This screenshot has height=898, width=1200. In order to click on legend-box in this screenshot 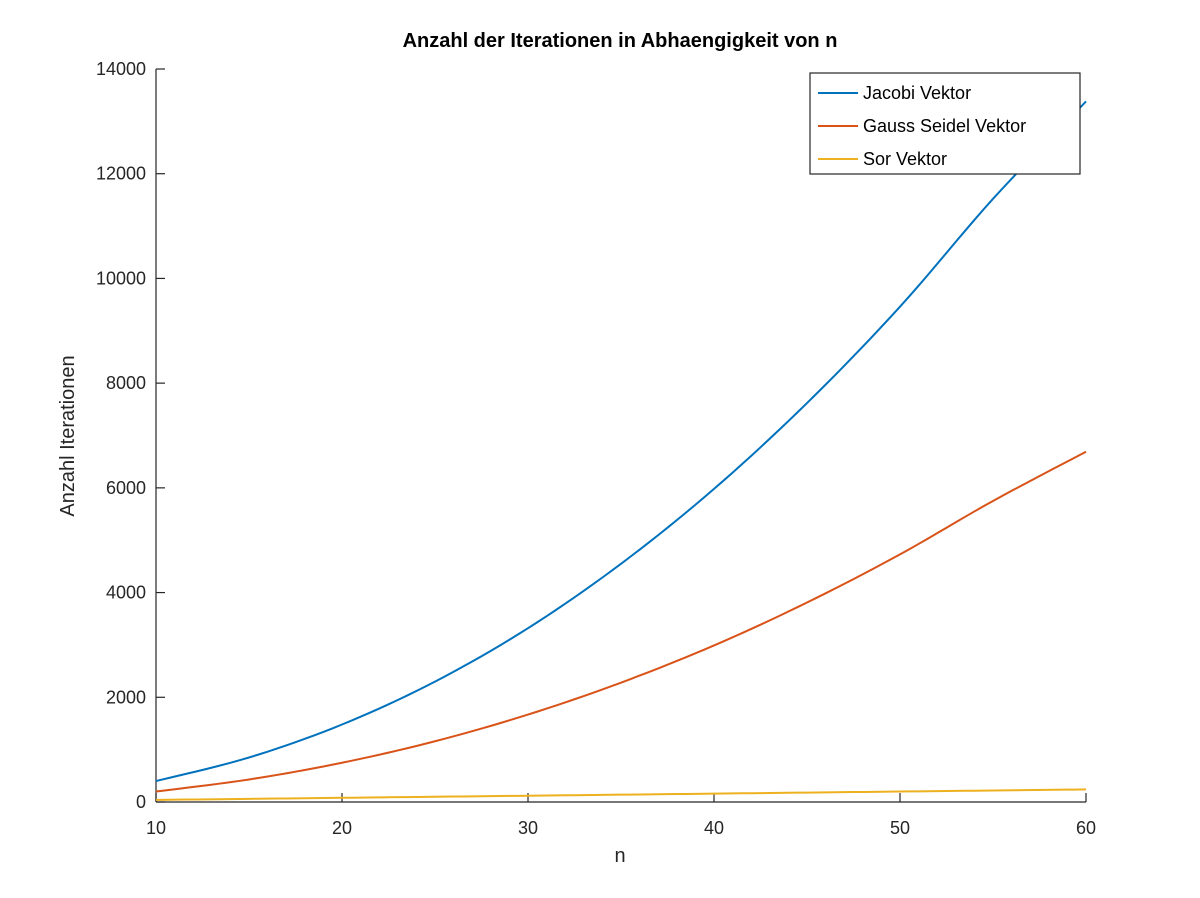, I will do `click(945, 123)`.